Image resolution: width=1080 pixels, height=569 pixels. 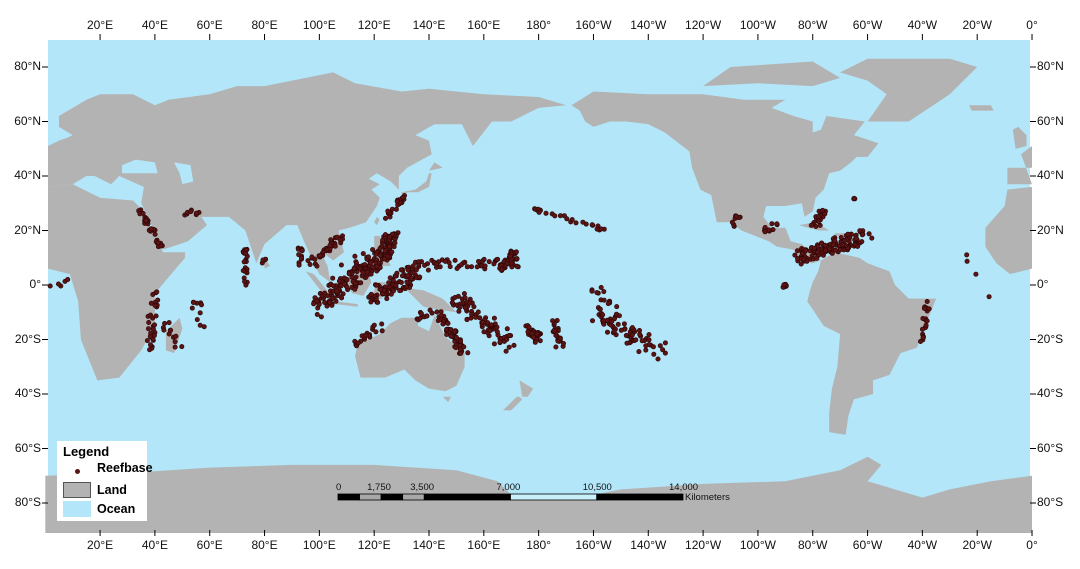 I want to click on lat-label-left: 80°N, so click(x=27, y=66).